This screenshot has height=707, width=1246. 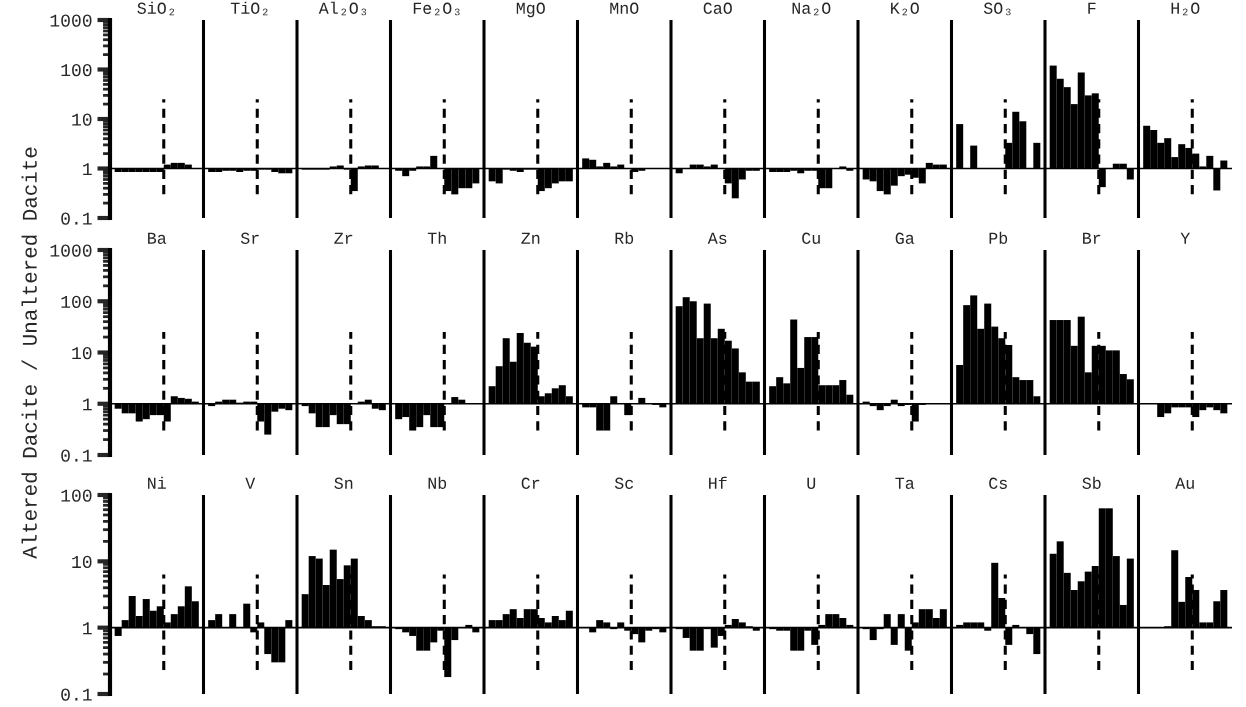 What do you see at coordinates (29, 353) in the screenshot?
I see `y-axis-title: Altered Dacite / Unaltered Dacite` at bounding box center [29, 353].